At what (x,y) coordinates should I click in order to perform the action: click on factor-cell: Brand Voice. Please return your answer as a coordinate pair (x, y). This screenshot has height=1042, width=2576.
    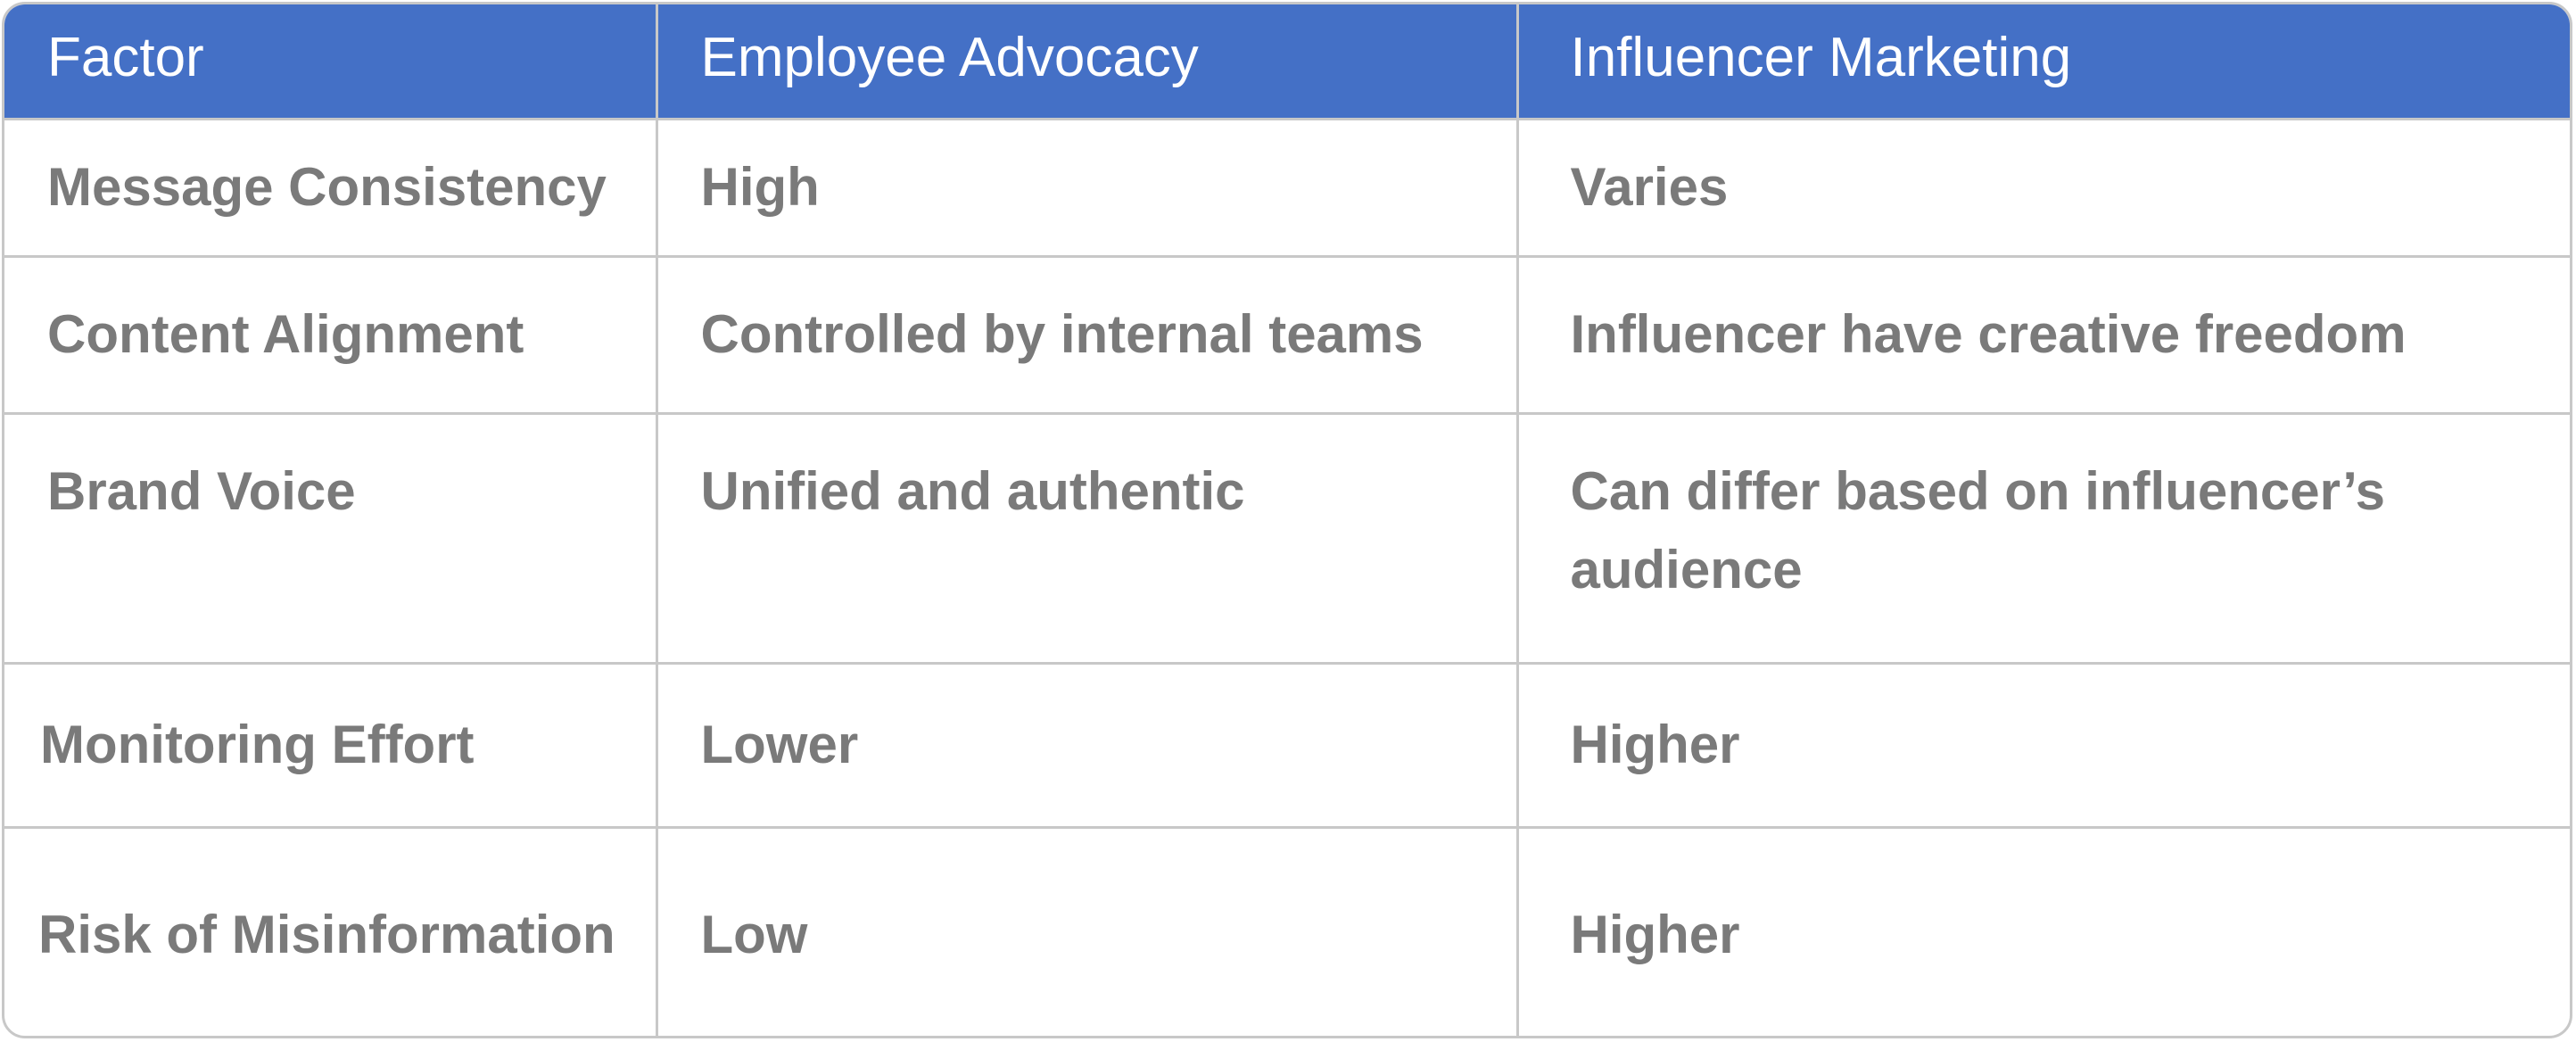
    Looking at the image, I should click on (331, 537).